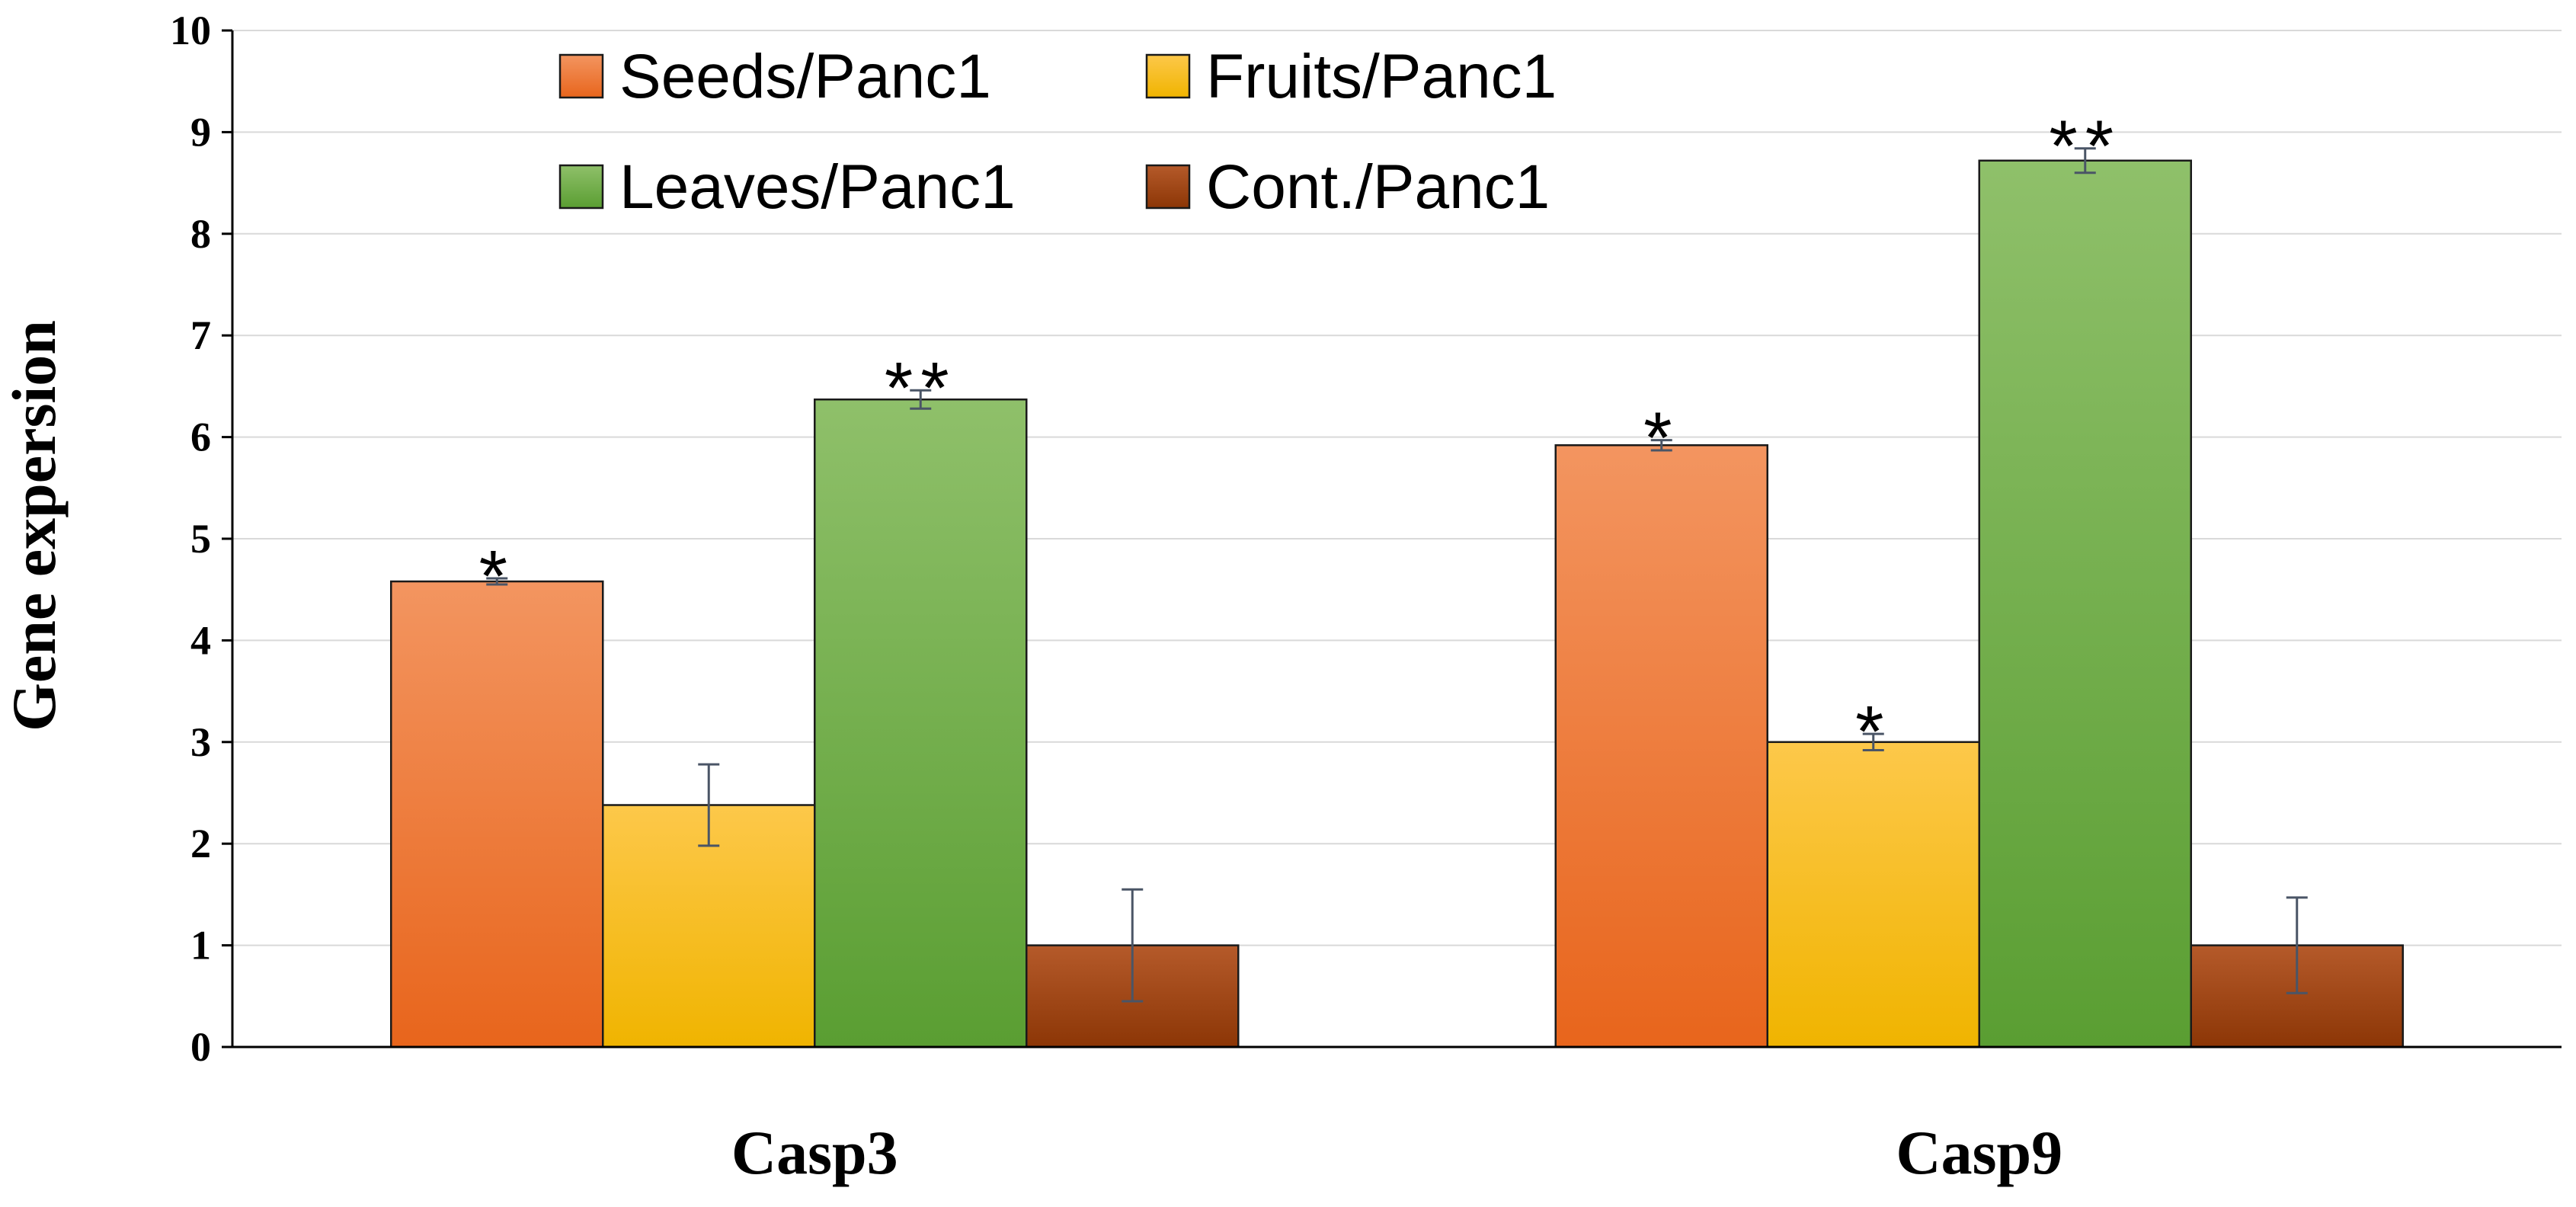 The width and height of the screenshot is (2576, 1207). What do you see at coordinates (190, 30) in the screenshot?
I see `y-tick-label: 10` at bounding box center [190, 30].